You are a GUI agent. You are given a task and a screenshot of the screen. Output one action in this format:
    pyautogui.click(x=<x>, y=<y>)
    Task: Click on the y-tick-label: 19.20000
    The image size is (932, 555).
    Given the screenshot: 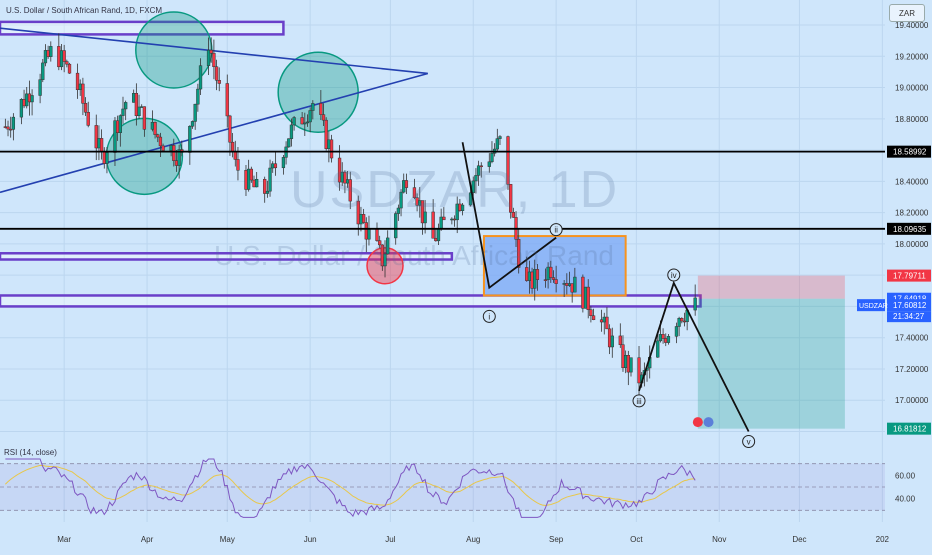 What is the action you would take?
    pyautogui.click(x=912, y=56)
    